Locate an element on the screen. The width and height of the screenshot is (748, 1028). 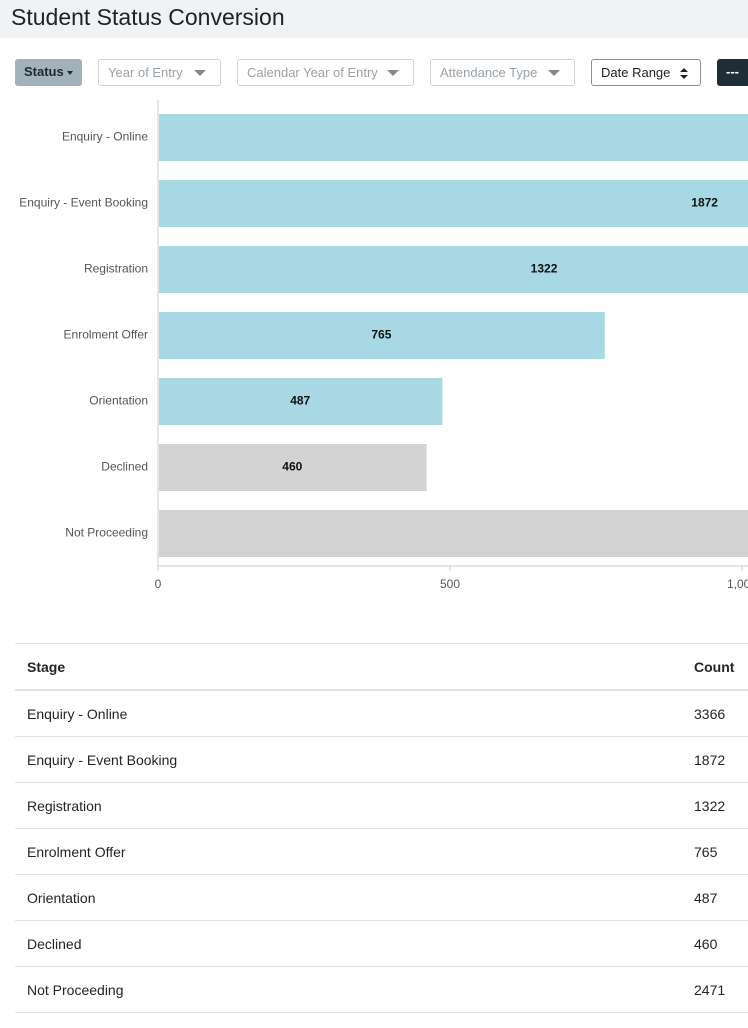
table-row: Enrolment Offer 765 is located at coordinates (381, 852).